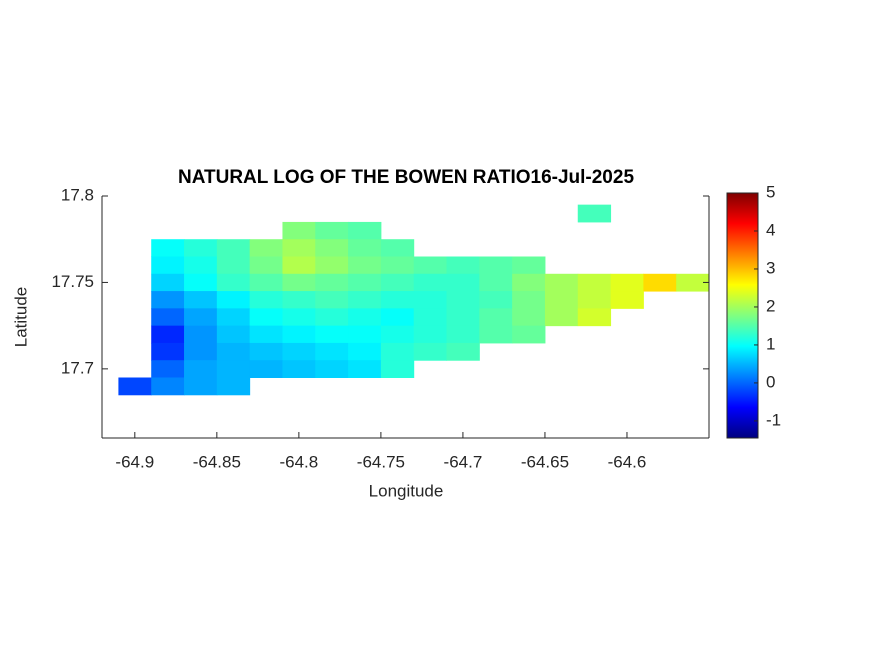 The width and height of the screenshot is (875, 656). What do you see at coordinates (770, 191) in the screenshot?
I see `colorbar-tick-label: 5` at bounding box center [770, 191].